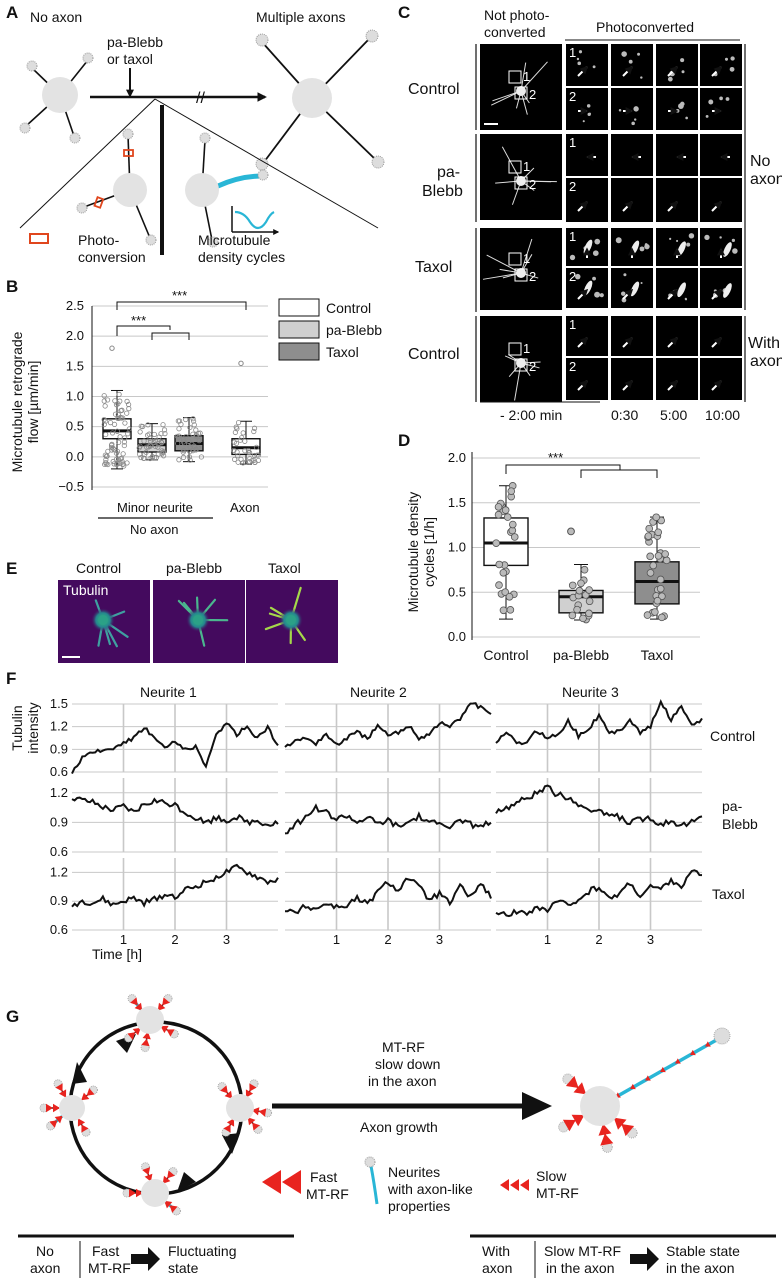 This screenshot has height=1280, width=782. I want to click on c-roi-label-2: 2, so click(532, 94).